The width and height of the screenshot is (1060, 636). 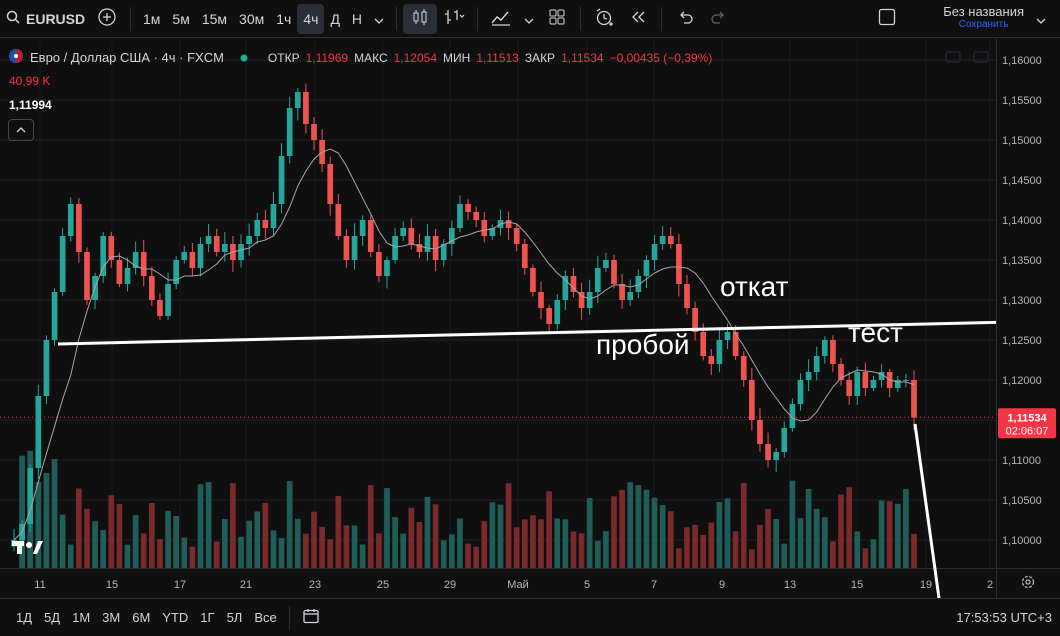 I want to click on y-tick-label: 1,13500, so click(x=1022, y=261).